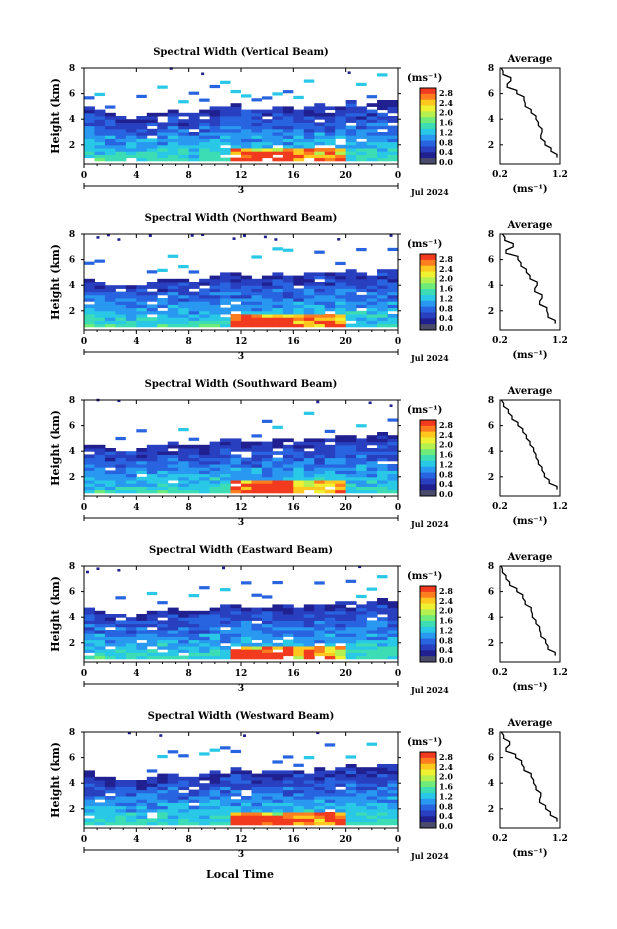  Describe the element at coordinates (241, 176) in the screenshot. I see `x-tick-label: 12` at that location.